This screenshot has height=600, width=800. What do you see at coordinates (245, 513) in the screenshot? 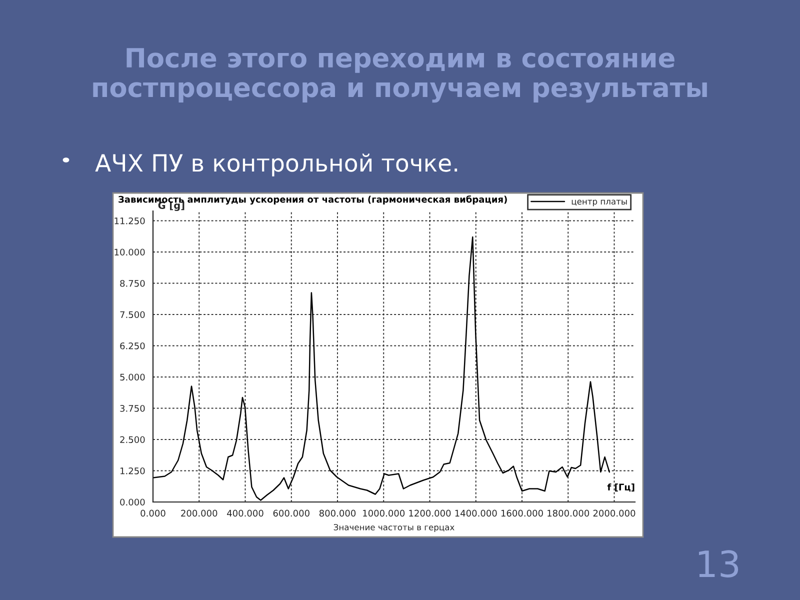
I see `x-tick-label: 400.000` at bounding box center [245, 513].